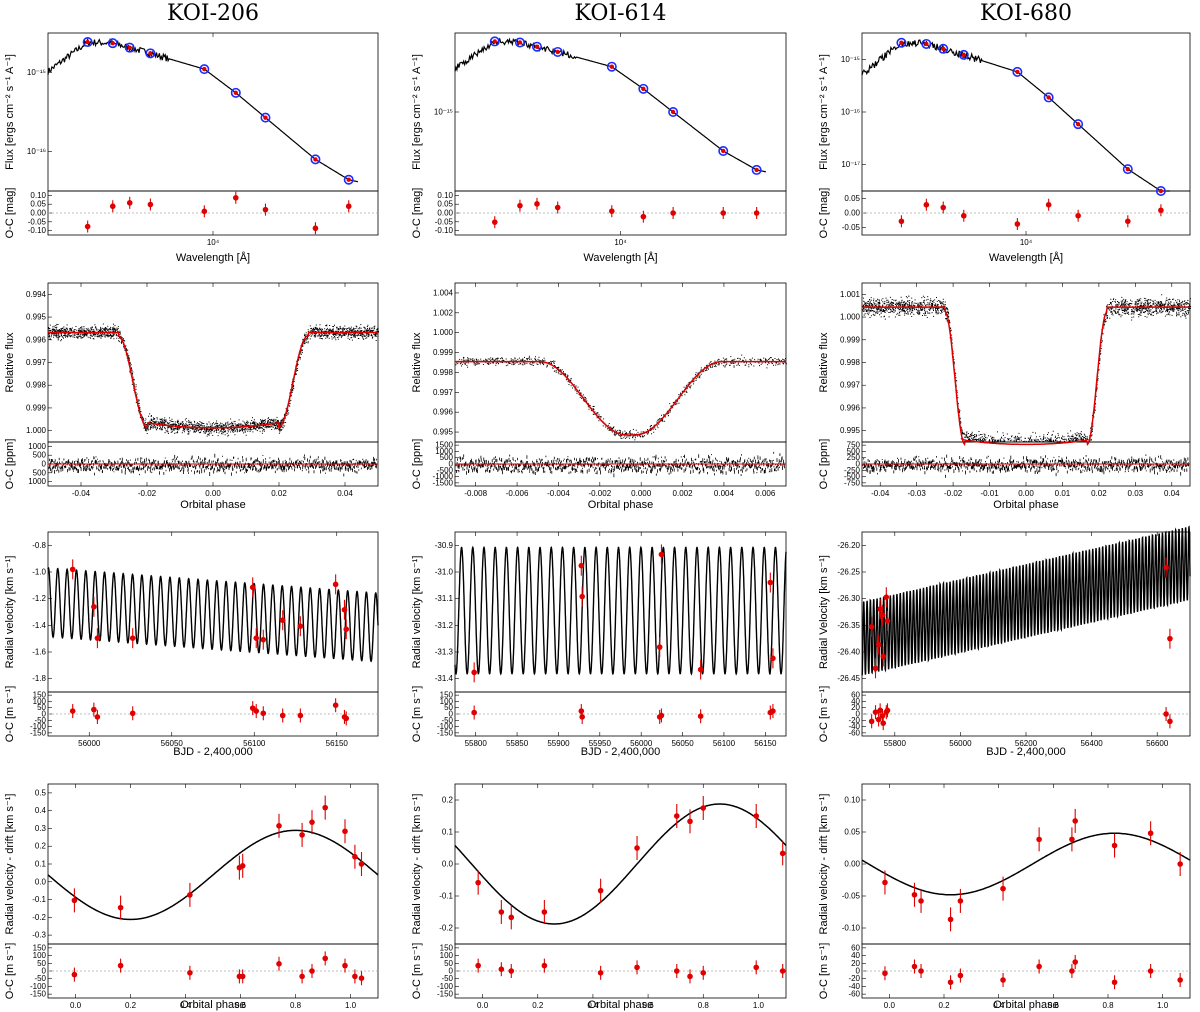 This screenshot has width=1200, height=1012. I want to click on transit-xtick-label: 0.03, so click(1136, 493).